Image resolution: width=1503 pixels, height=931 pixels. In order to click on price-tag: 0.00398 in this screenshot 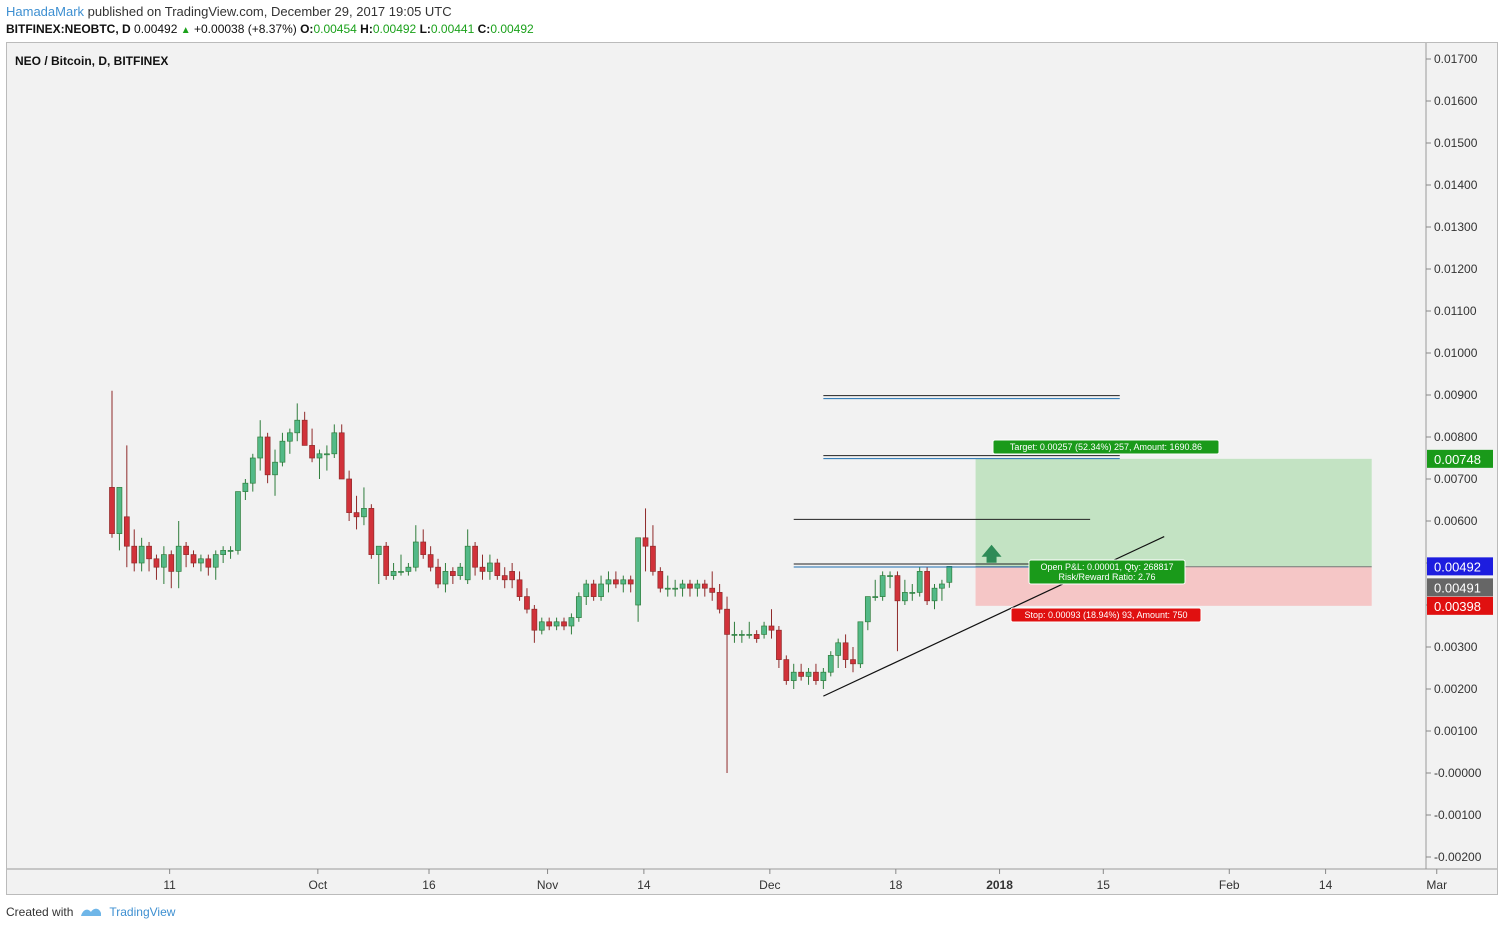, I will do `click(1460, 605)`.